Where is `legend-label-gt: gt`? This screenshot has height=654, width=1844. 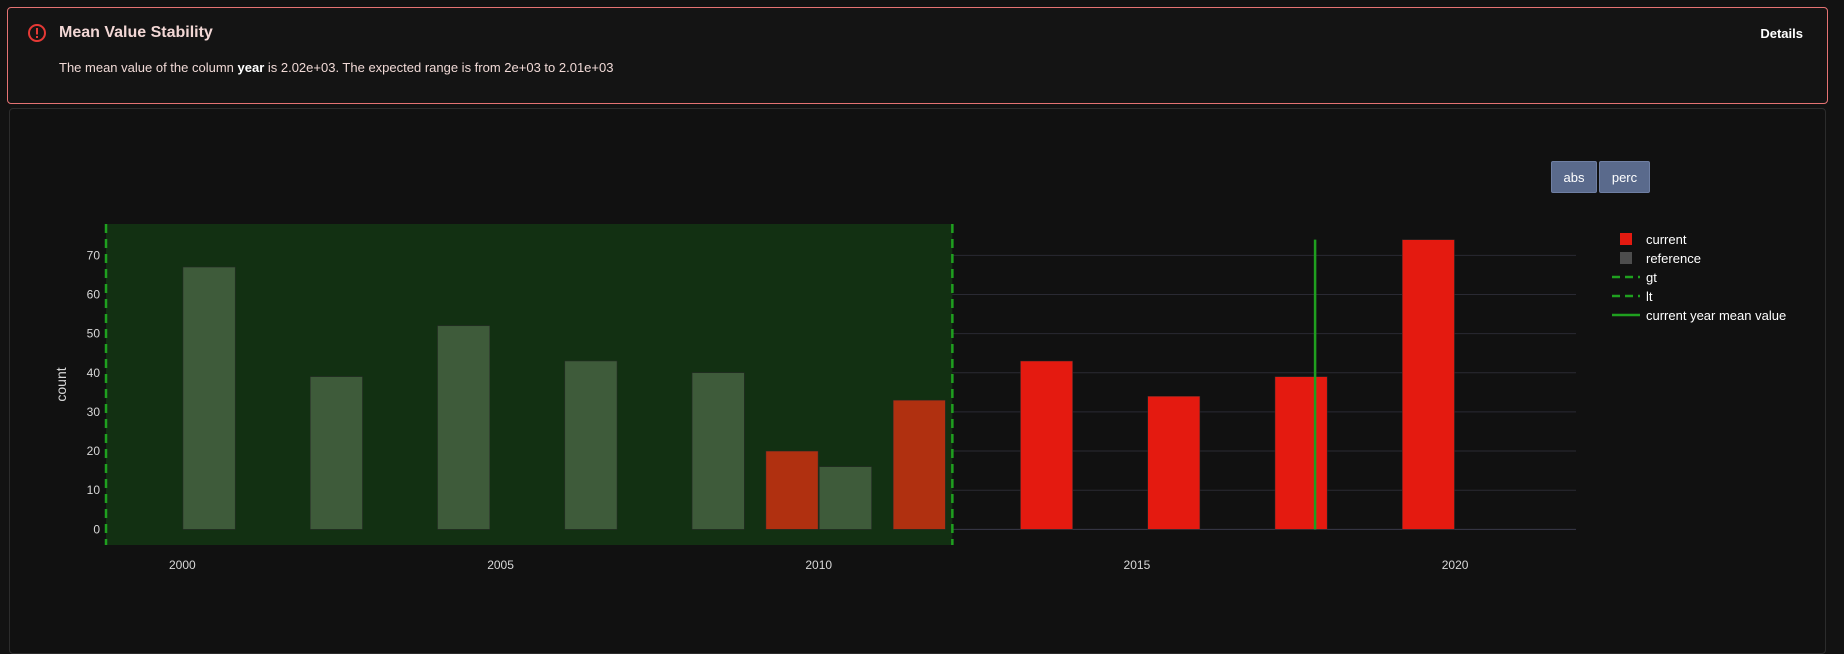
legend-label-gt: gt is located at coordinates (1651, 277).